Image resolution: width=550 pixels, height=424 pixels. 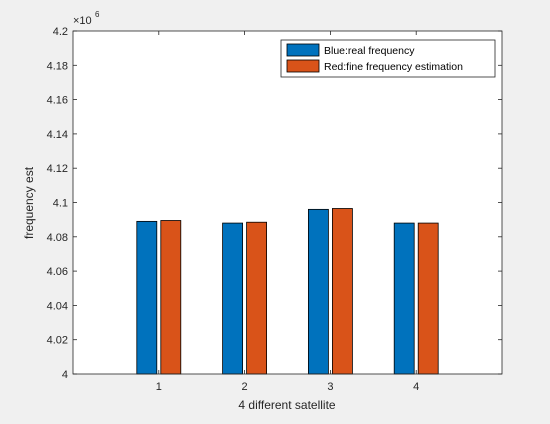 I want to click on y-tick-label: 4.06, so click(x=57, y=272).